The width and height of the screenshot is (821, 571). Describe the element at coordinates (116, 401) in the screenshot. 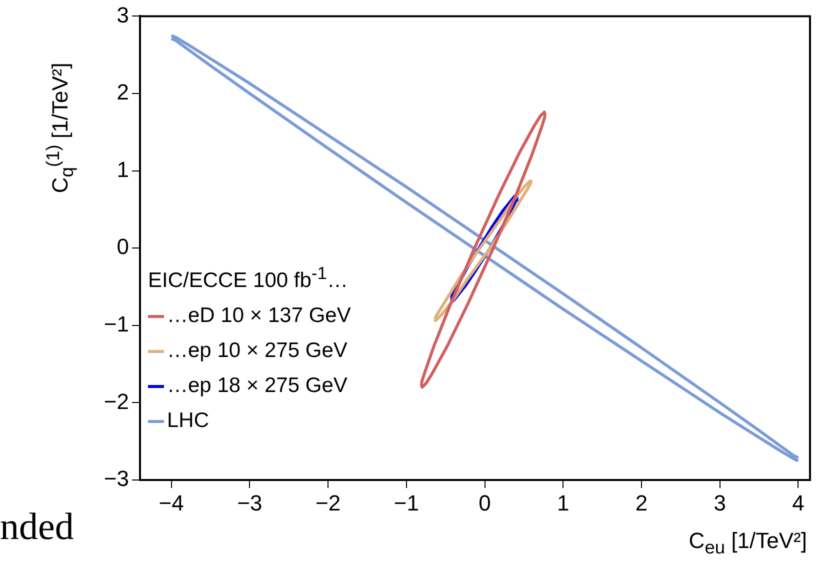

I see `y-tick-label: −2` at that location.